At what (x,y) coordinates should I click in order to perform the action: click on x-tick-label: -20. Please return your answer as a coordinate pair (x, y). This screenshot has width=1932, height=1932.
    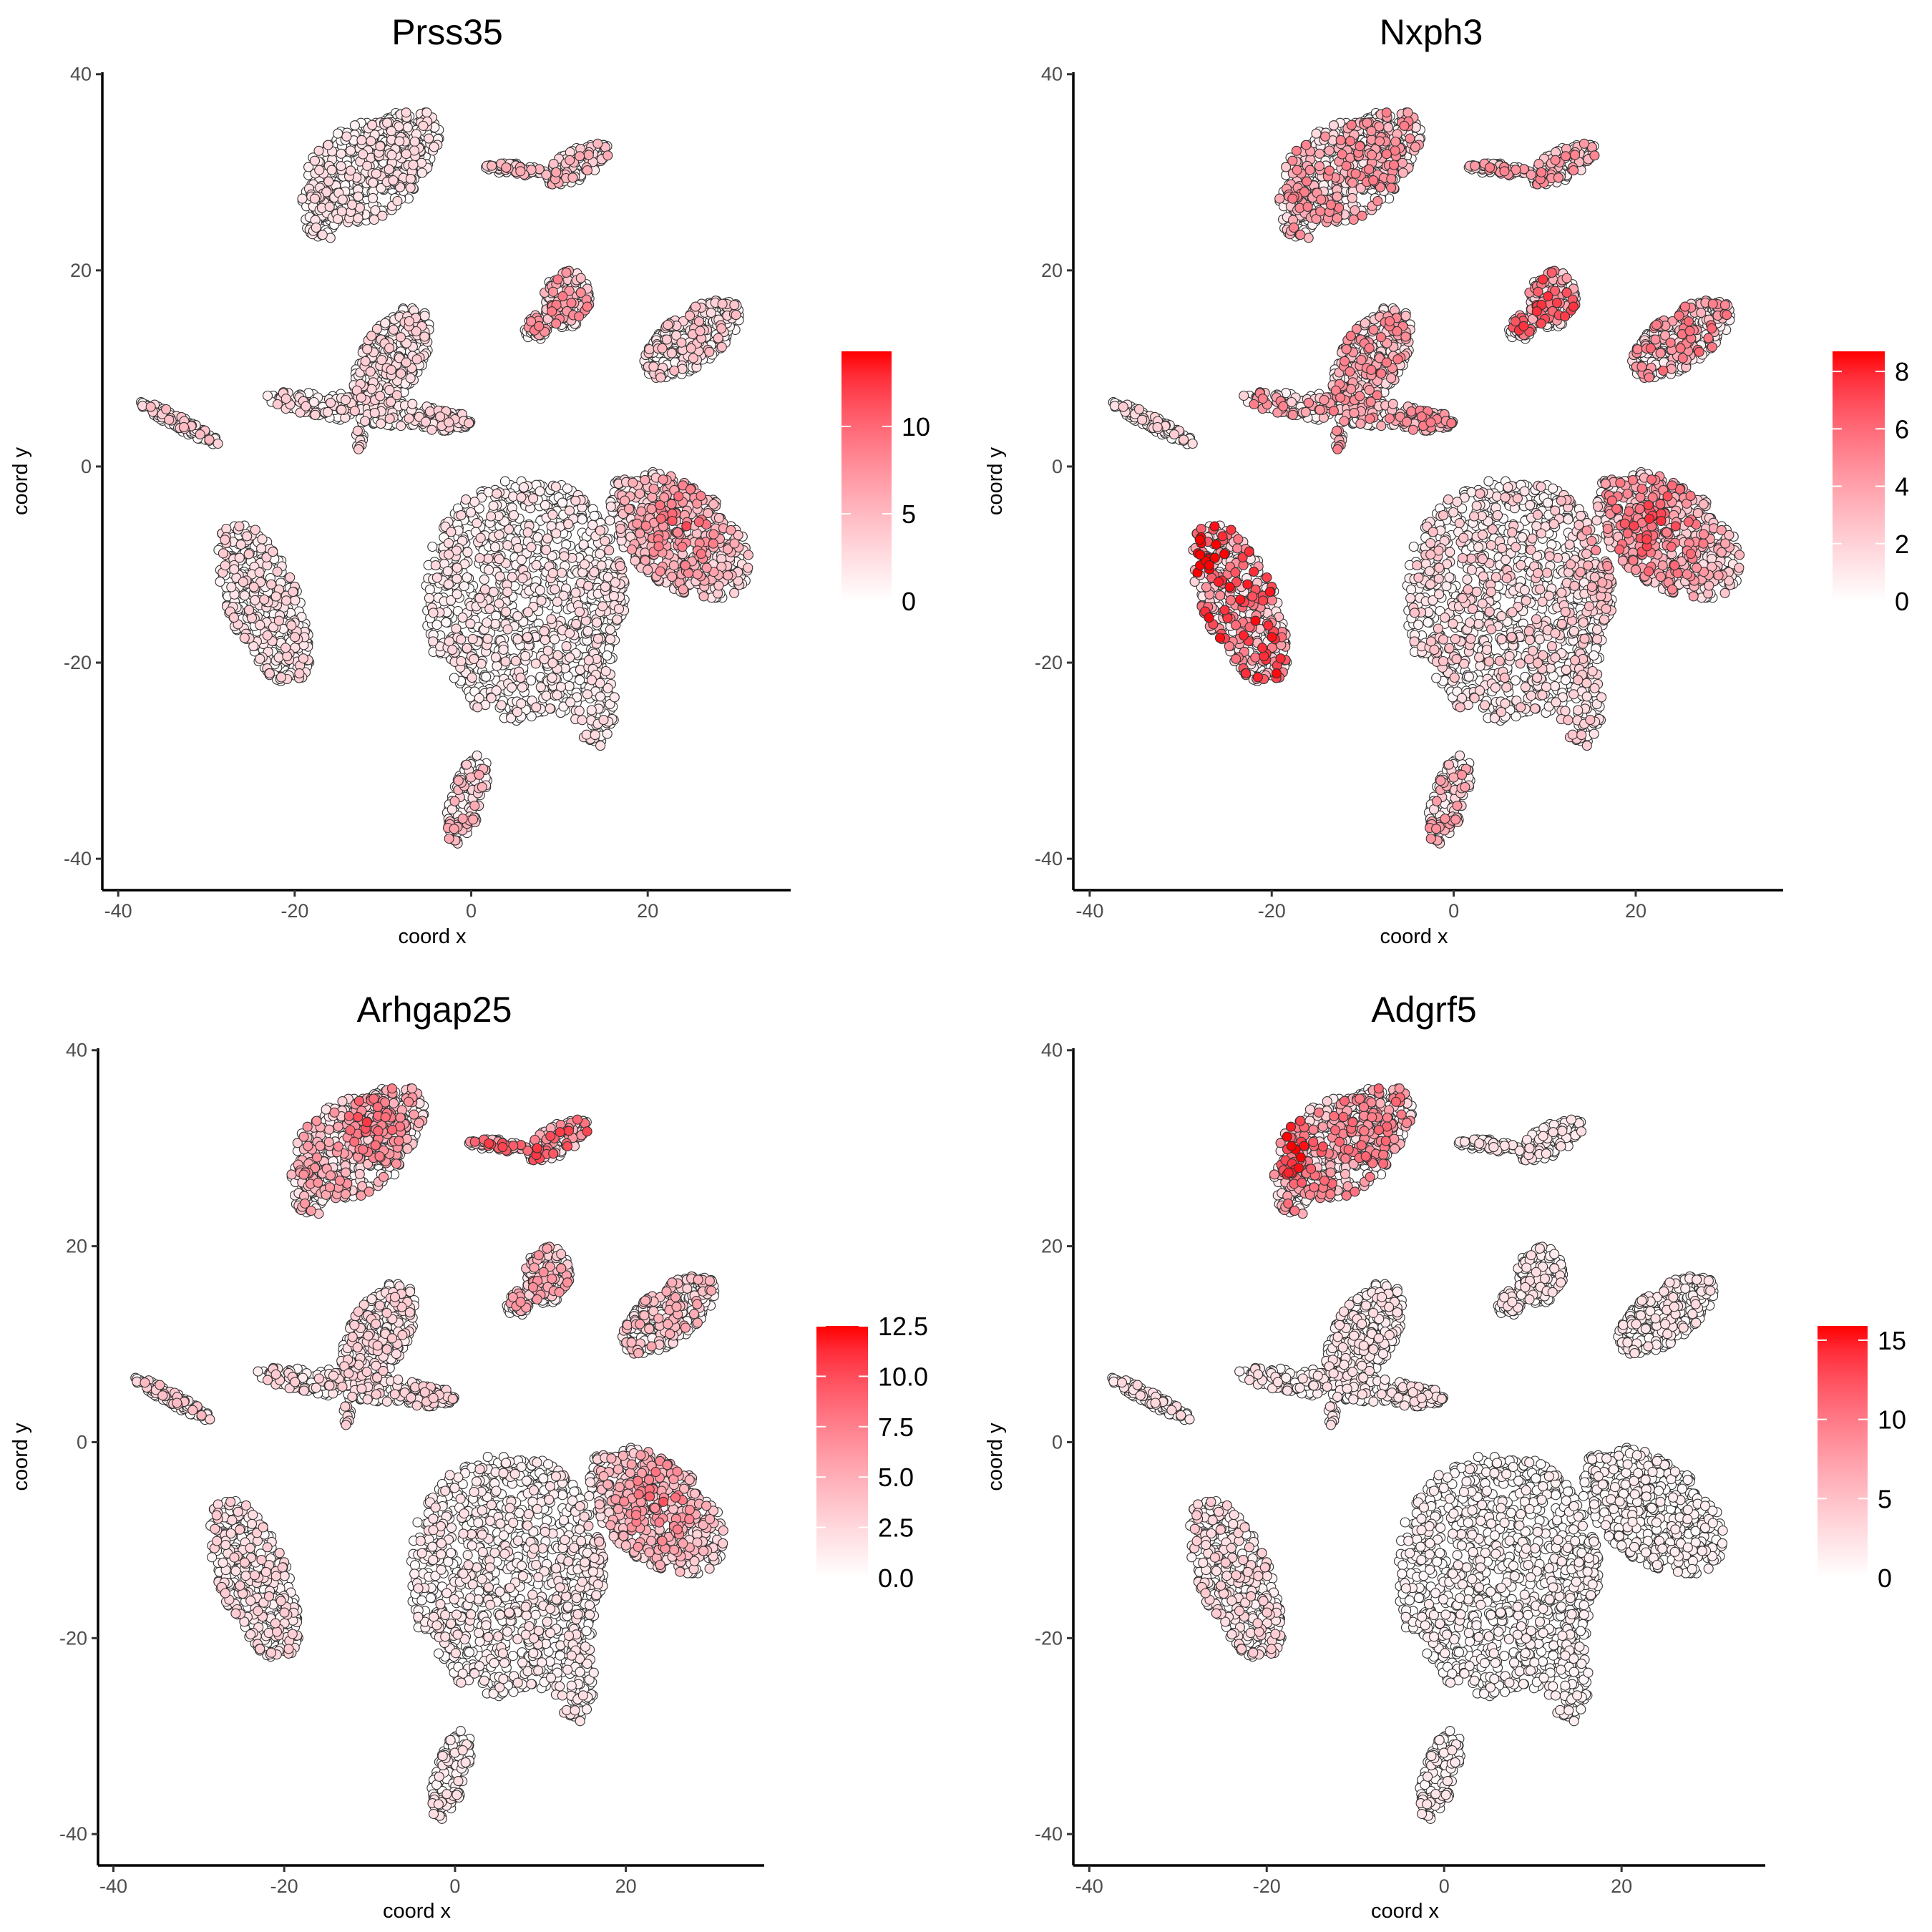
    Looking at the image, I should click on (294, 911).